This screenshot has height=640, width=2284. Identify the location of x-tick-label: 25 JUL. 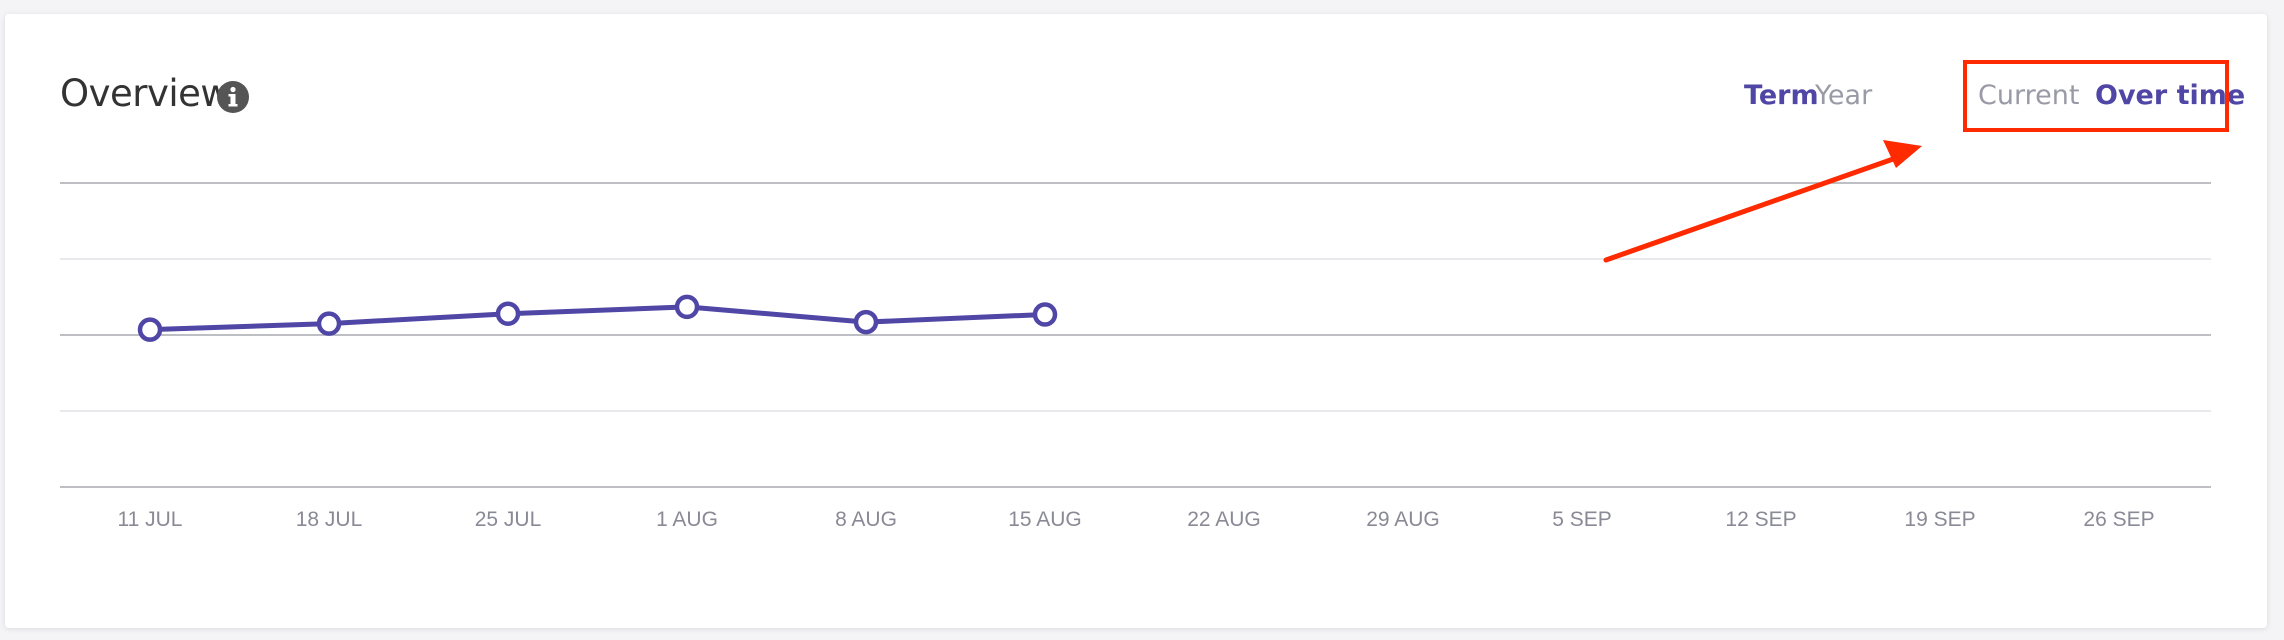
(508, 519).